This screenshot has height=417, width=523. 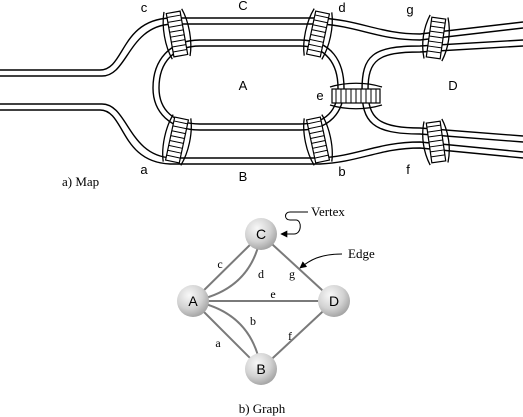 What do you see at coordinates (292, 274) in the screenshot?
I see `graph-edge-label-g: g` at bounding box center [292, 274].